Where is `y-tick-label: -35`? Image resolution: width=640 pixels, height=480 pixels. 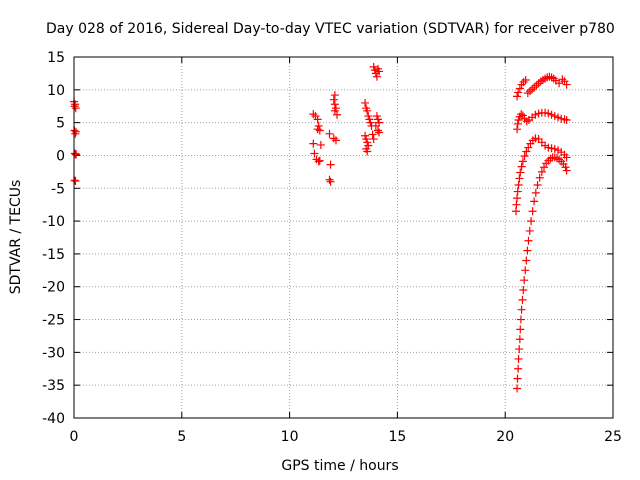 y-tick-label: -35 is located at coordinates (53, 386).